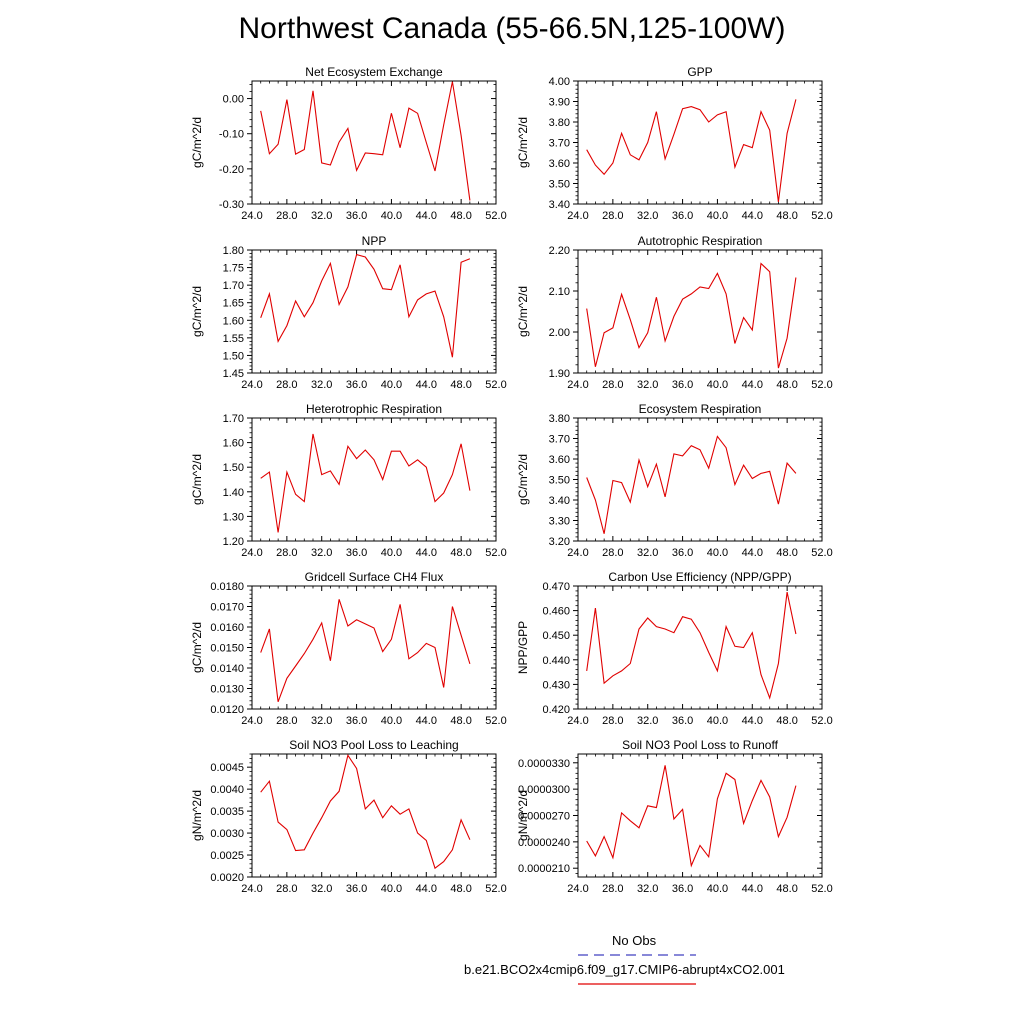 The height and width of the screenshot is (1024, 1024). I want to click on y-tick-label: 1.40, so click(233, 493).